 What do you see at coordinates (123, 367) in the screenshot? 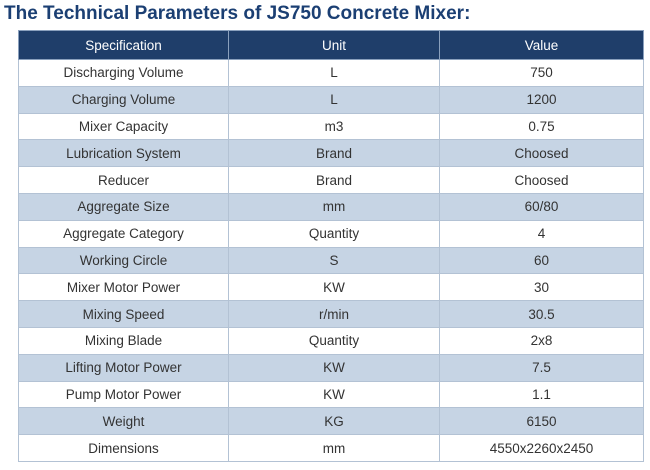
I see `table-cell: Lifting Motor Power` at bounding box center [123, 367].